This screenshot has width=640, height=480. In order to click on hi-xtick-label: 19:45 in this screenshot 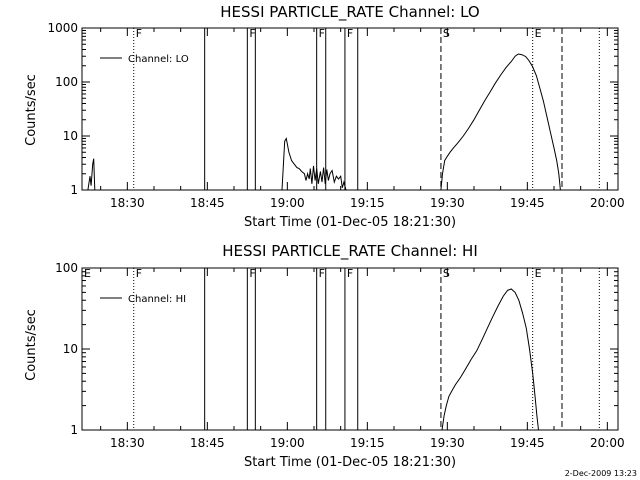, I will do `click(527, 443)`.